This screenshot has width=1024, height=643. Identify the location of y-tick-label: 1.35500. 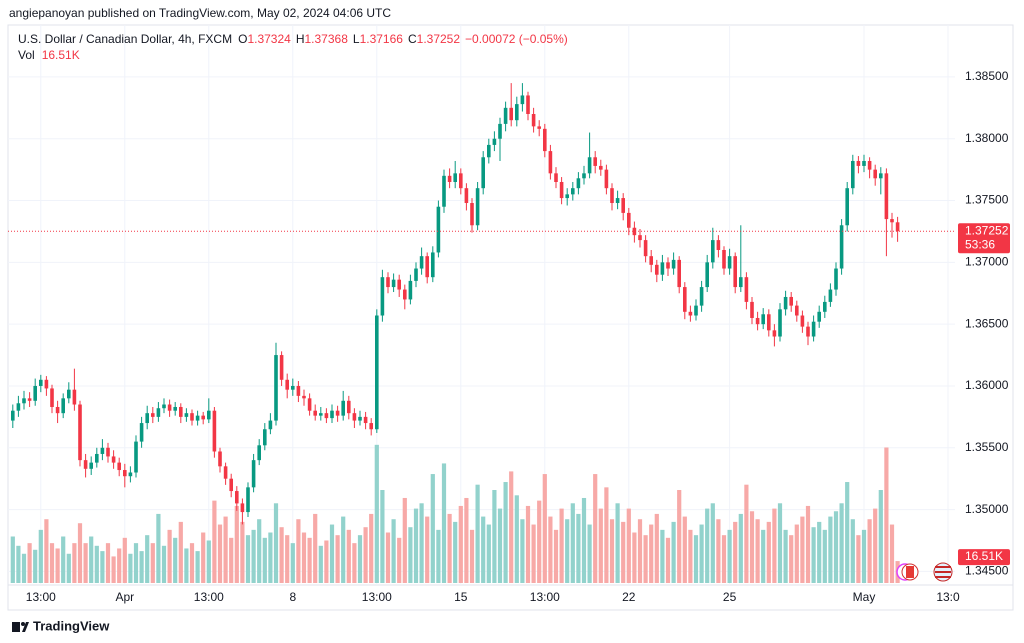
(987, 447).